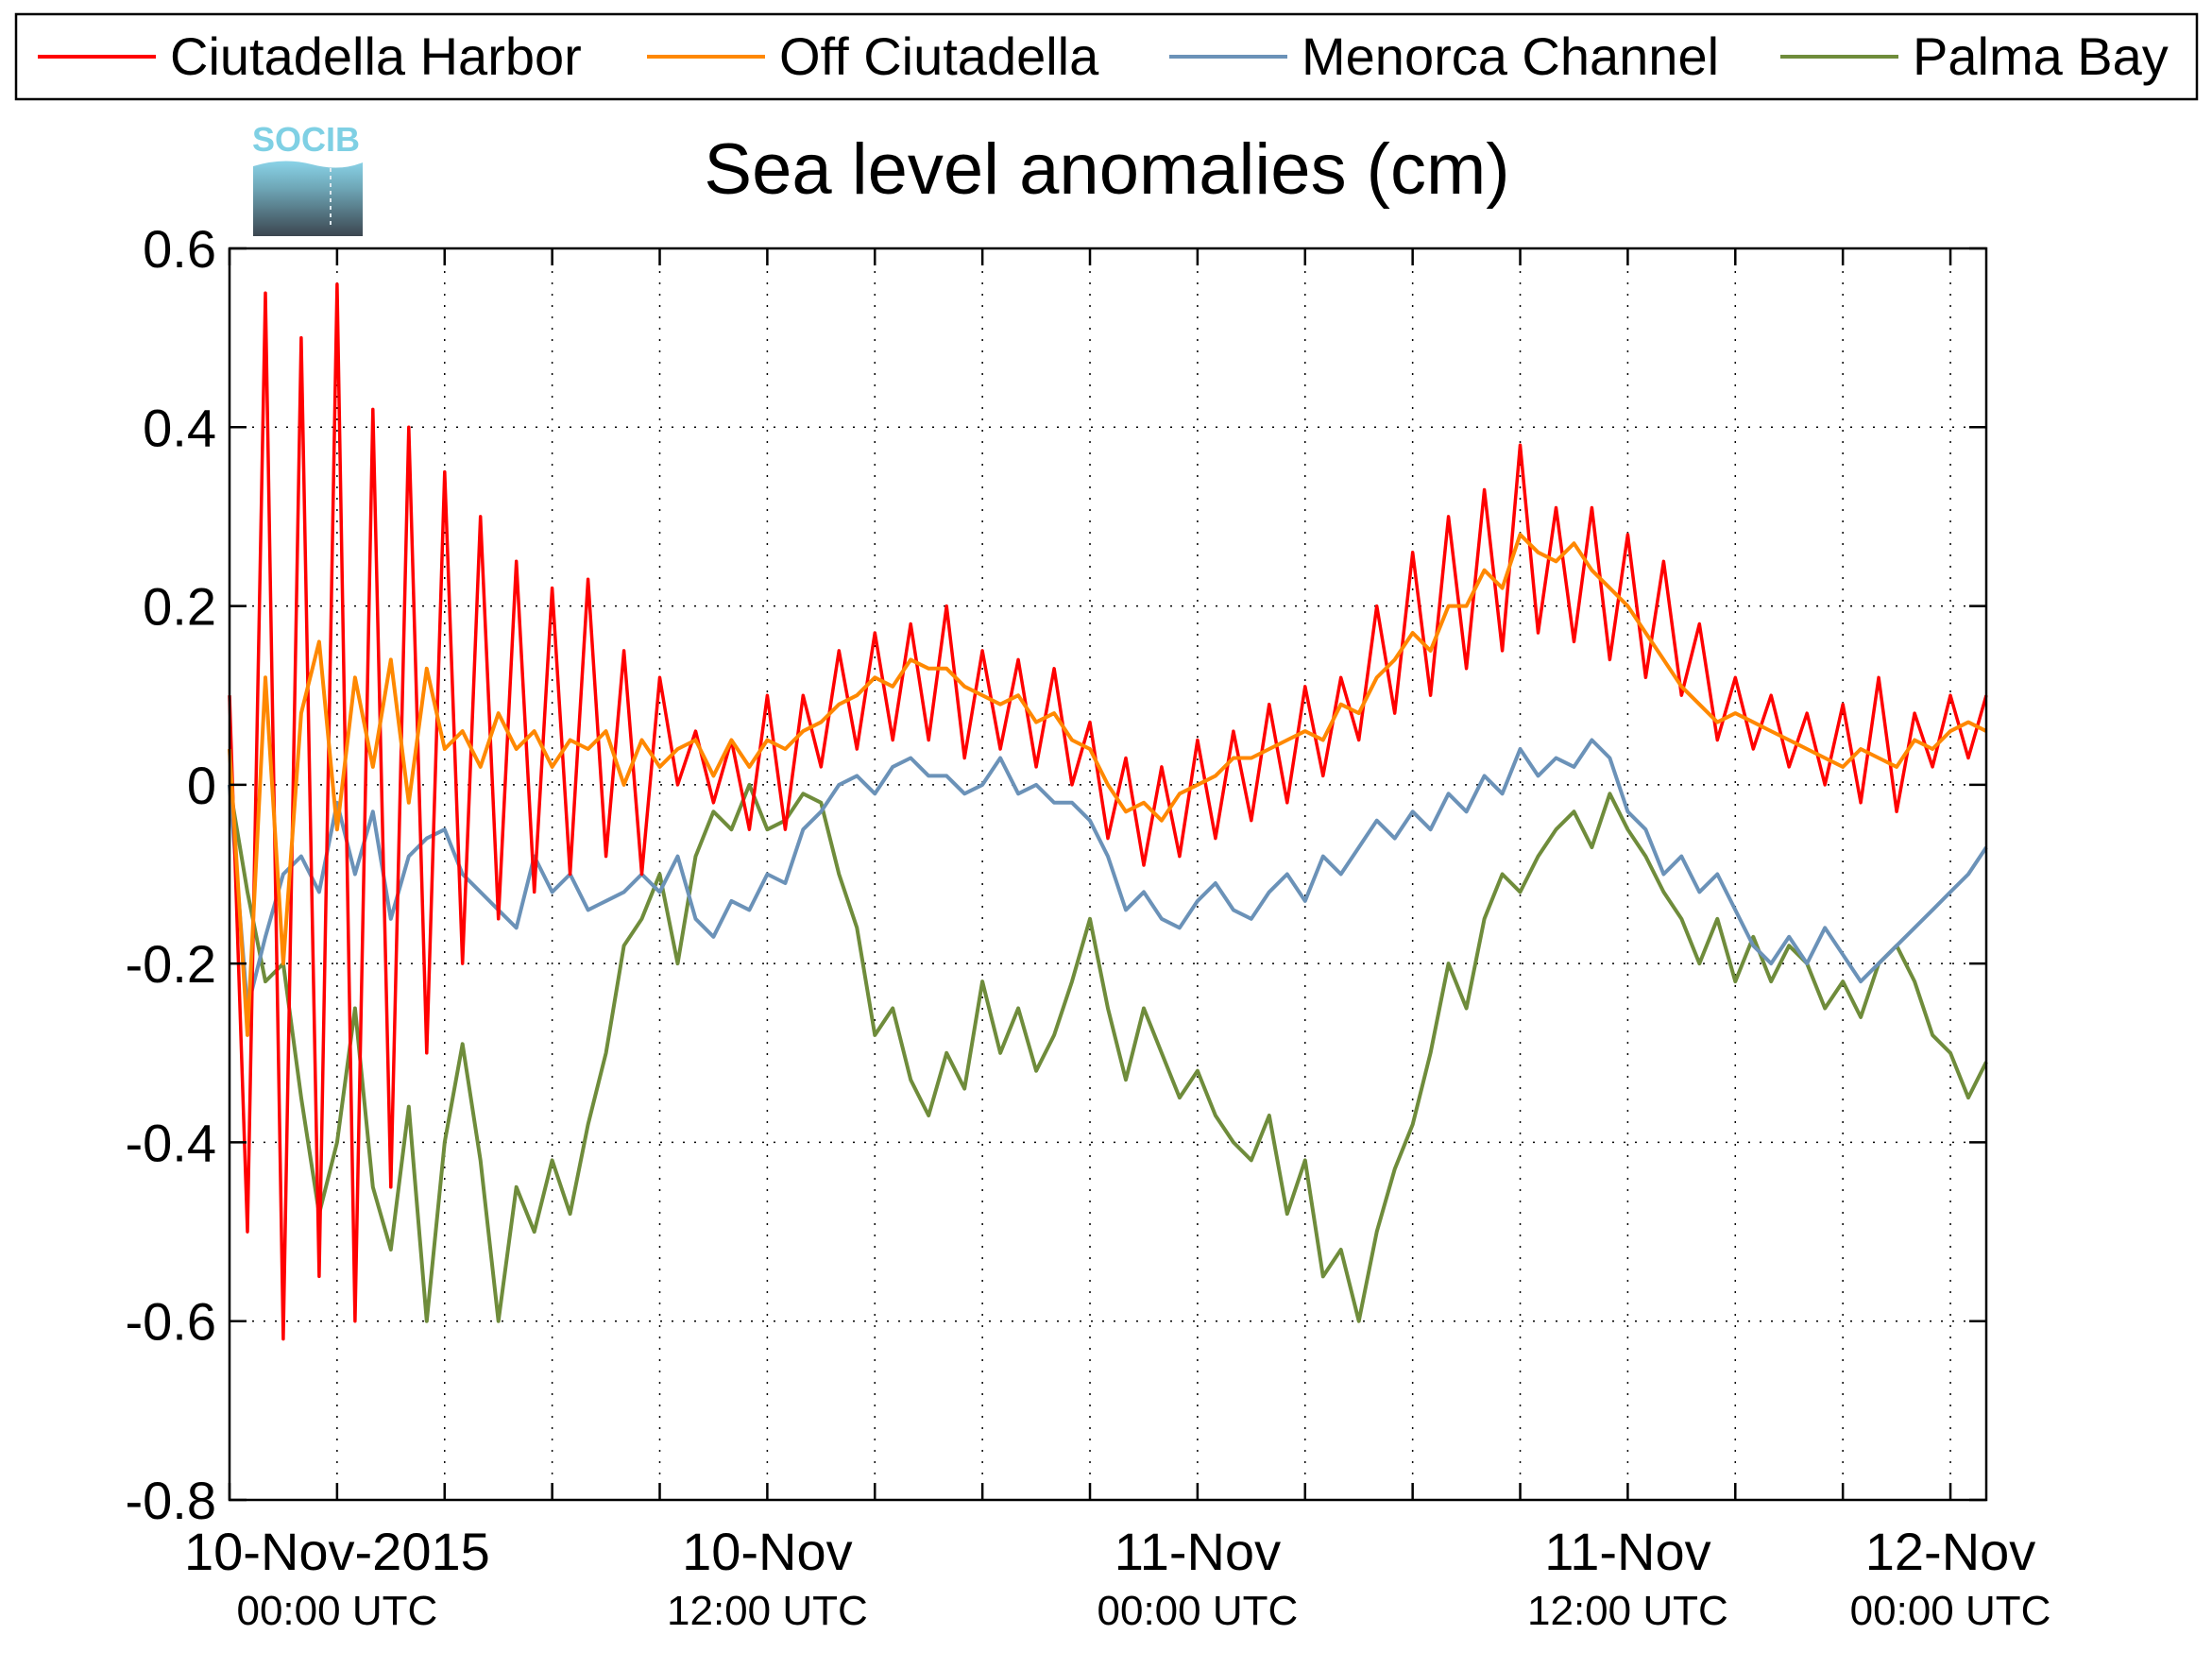 The width and height of the screenshot is (2212, 1669). Describe the element at coordinates (179, 607) in the screenshot. I see `y-tick-label: 0.2` at that location.